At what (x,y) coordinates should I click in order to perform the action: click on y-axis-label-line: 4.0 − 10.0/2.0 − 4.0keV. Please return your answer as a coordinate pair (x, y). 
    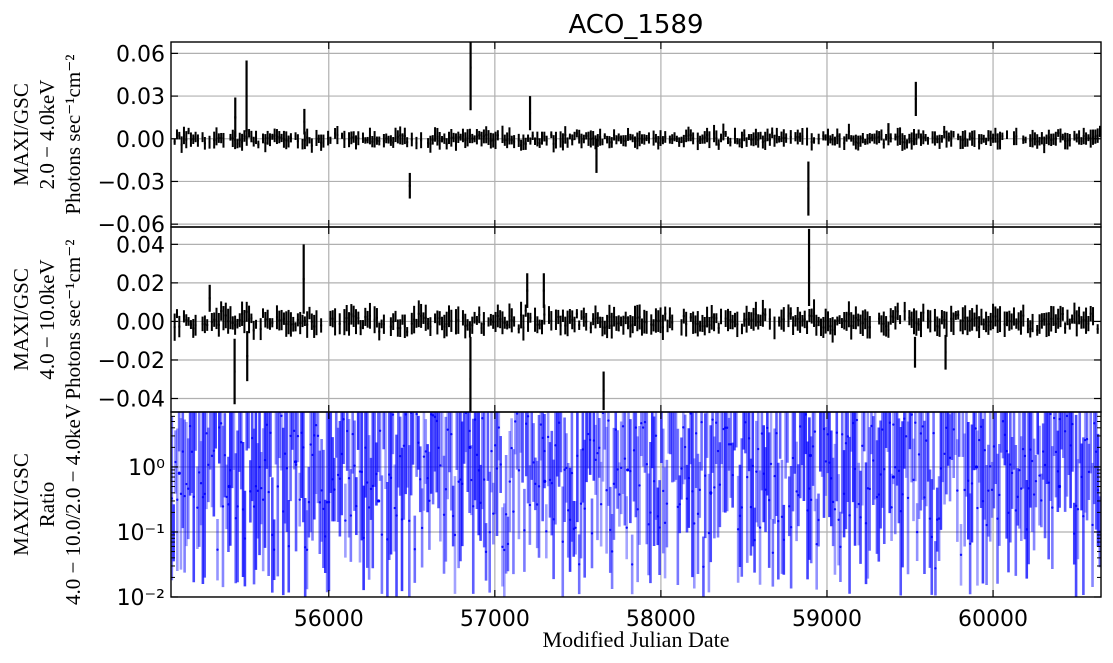
    Looking at the image, I should click on (73, 504).